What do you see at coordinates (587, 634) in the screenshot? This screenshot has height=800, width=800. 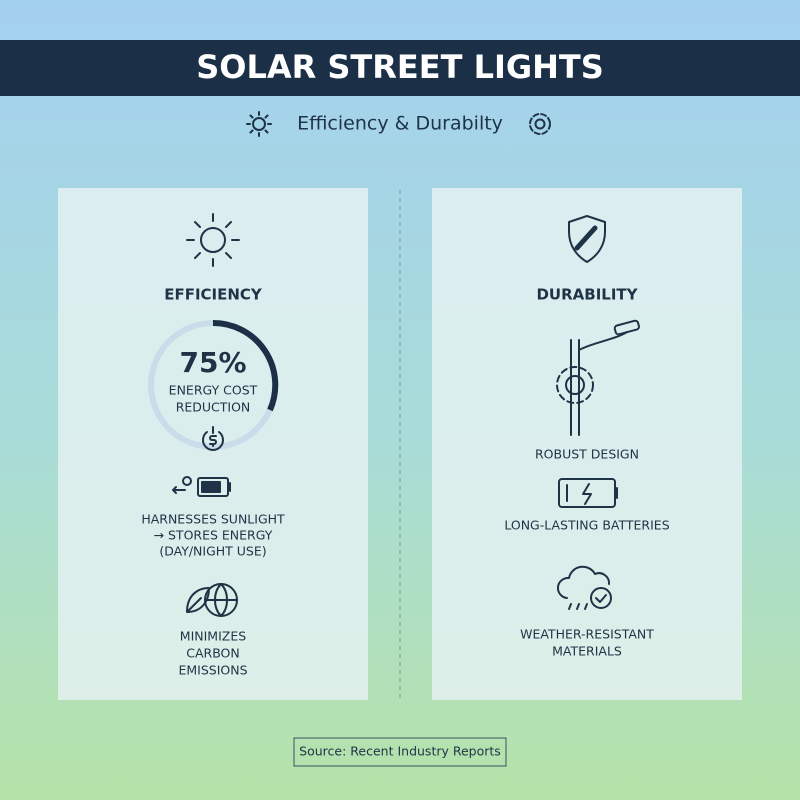 I see `item-text: WEATHER-RESISTANT` at bounding box center [587, 634].